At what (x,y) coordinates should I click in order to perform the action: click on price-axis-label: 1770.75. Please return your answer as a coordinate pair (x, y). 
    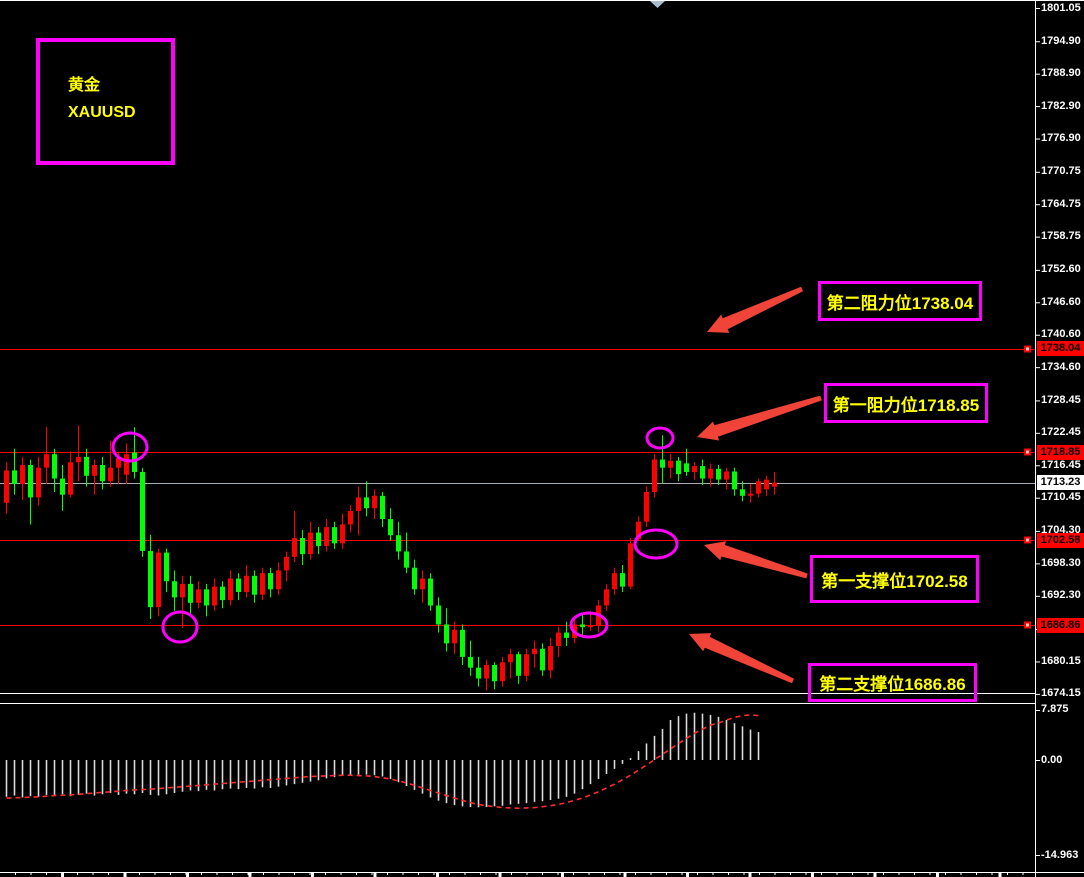
    Looking at the image, I should click on (1061, 171).